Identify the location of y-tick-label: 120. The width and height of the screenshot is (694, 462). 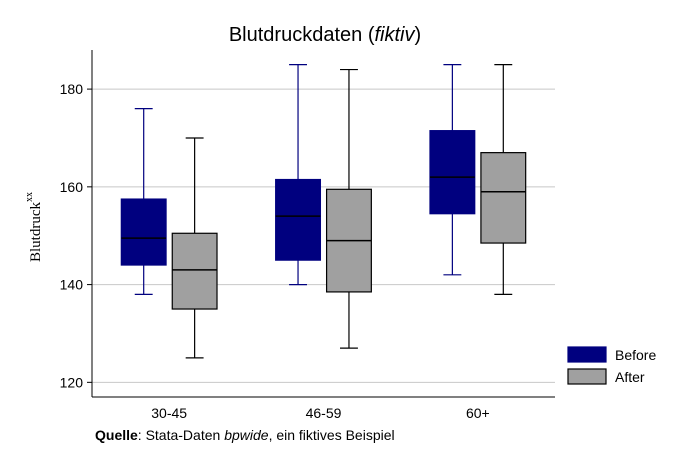
(72, 382).